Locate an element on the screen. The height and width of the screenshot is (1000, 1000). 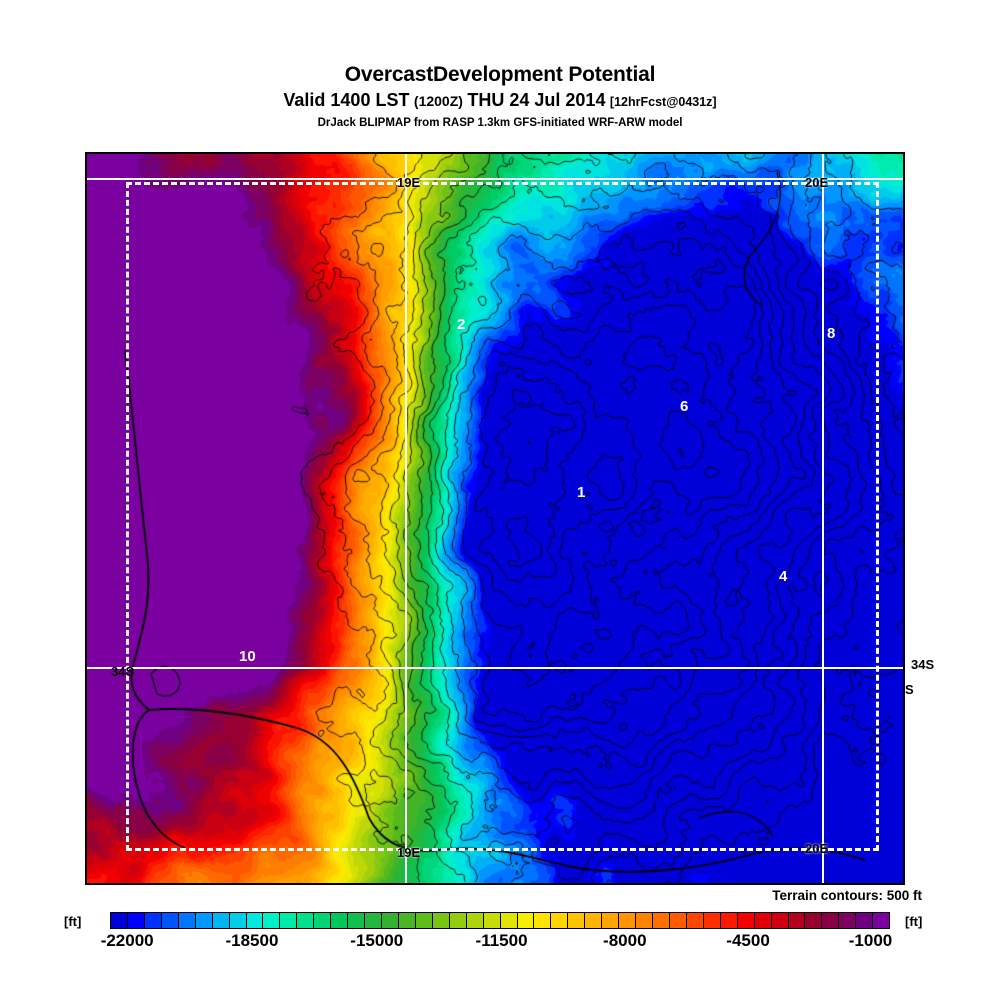
colorbar-tick: -15000 is located at coordinates (377, 940).